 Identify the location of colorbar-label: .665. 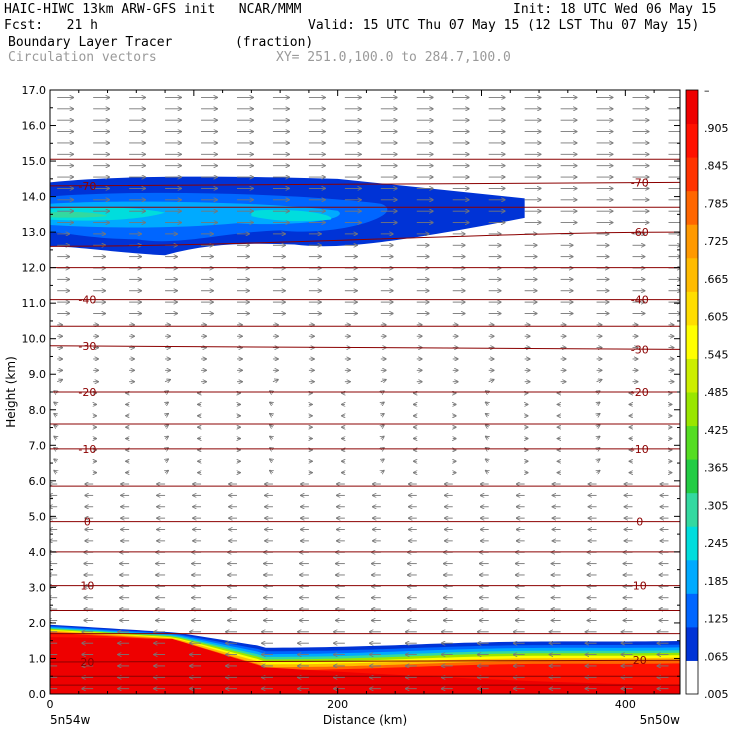
(716, 279).